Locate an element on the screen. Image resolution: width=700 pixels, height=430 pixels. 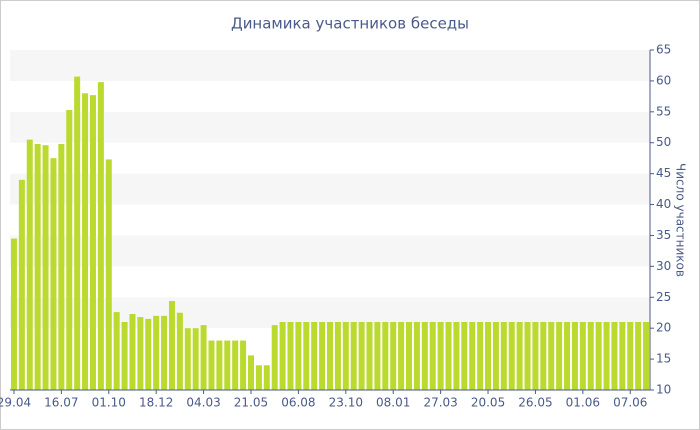
x-tick-label: 29.04 is located at coordinates (15, 403).